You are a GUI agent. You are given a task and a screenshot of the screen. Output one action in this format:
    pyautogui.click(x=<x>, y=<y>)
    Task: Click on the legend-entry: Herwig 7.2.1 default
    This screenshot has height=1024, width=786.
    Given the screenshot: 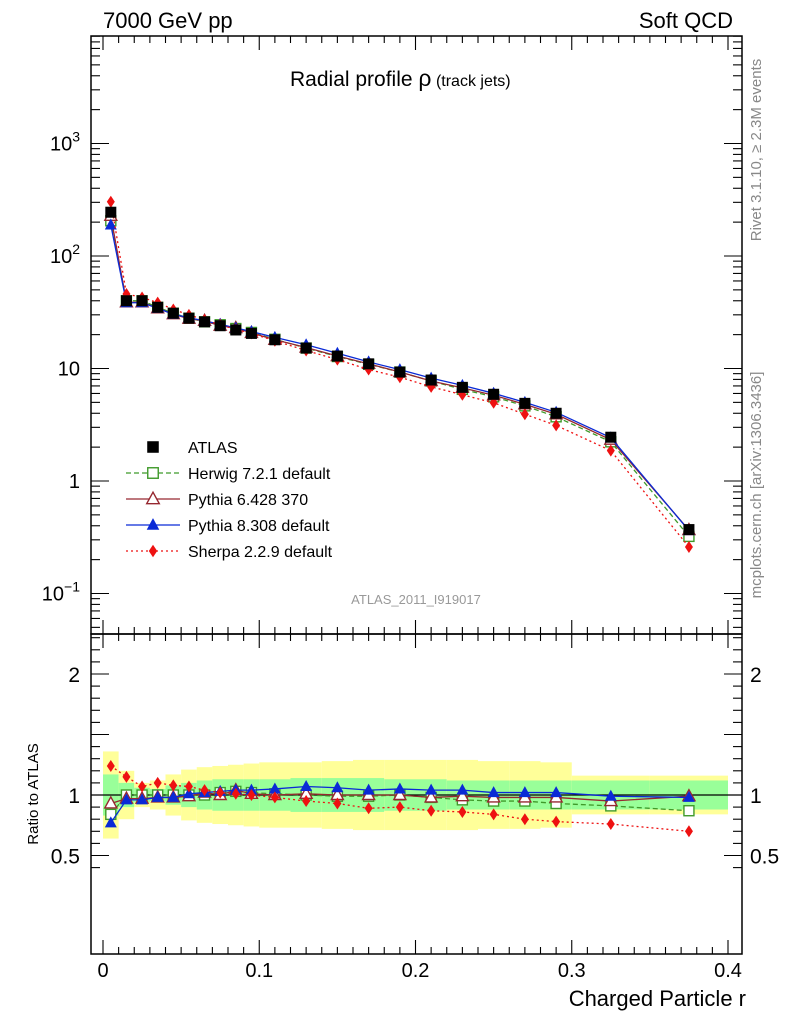 What is the action you would take?
    pyautogui.click(x=228, y=474)
    